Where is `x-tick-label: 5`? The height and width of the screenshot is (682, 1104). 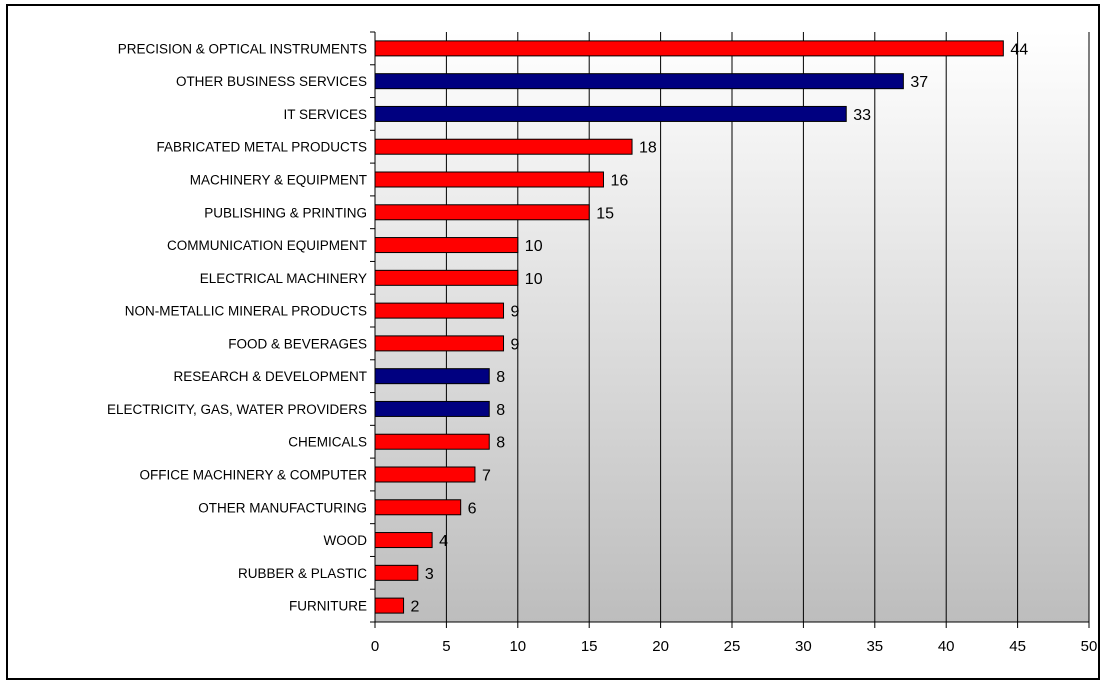
x-tick-label: 5 is located at coordinates (446, 646).